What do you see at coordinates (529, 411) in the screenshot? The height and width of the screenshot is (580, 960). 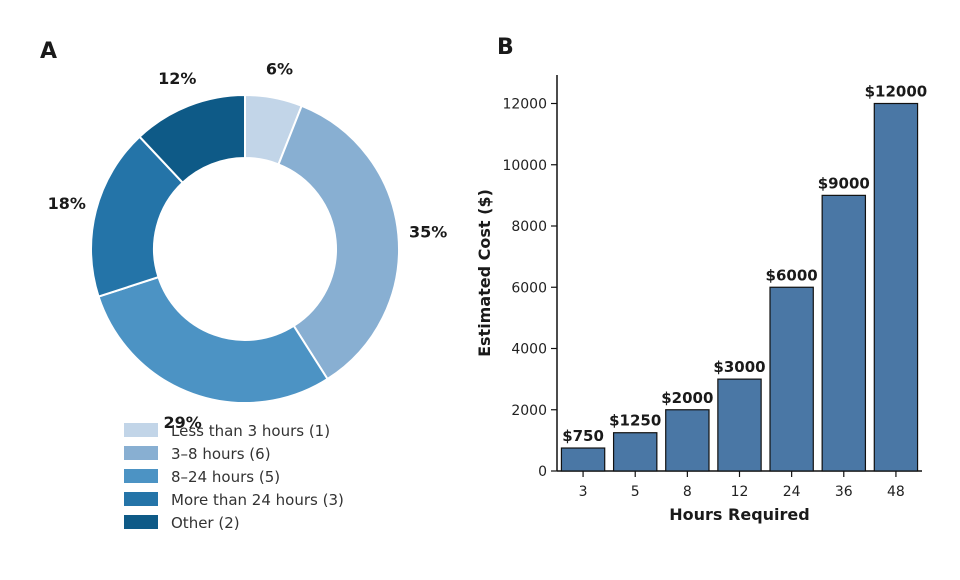 I see `y-tick-label: 2000` at bounding box center [529, 411].